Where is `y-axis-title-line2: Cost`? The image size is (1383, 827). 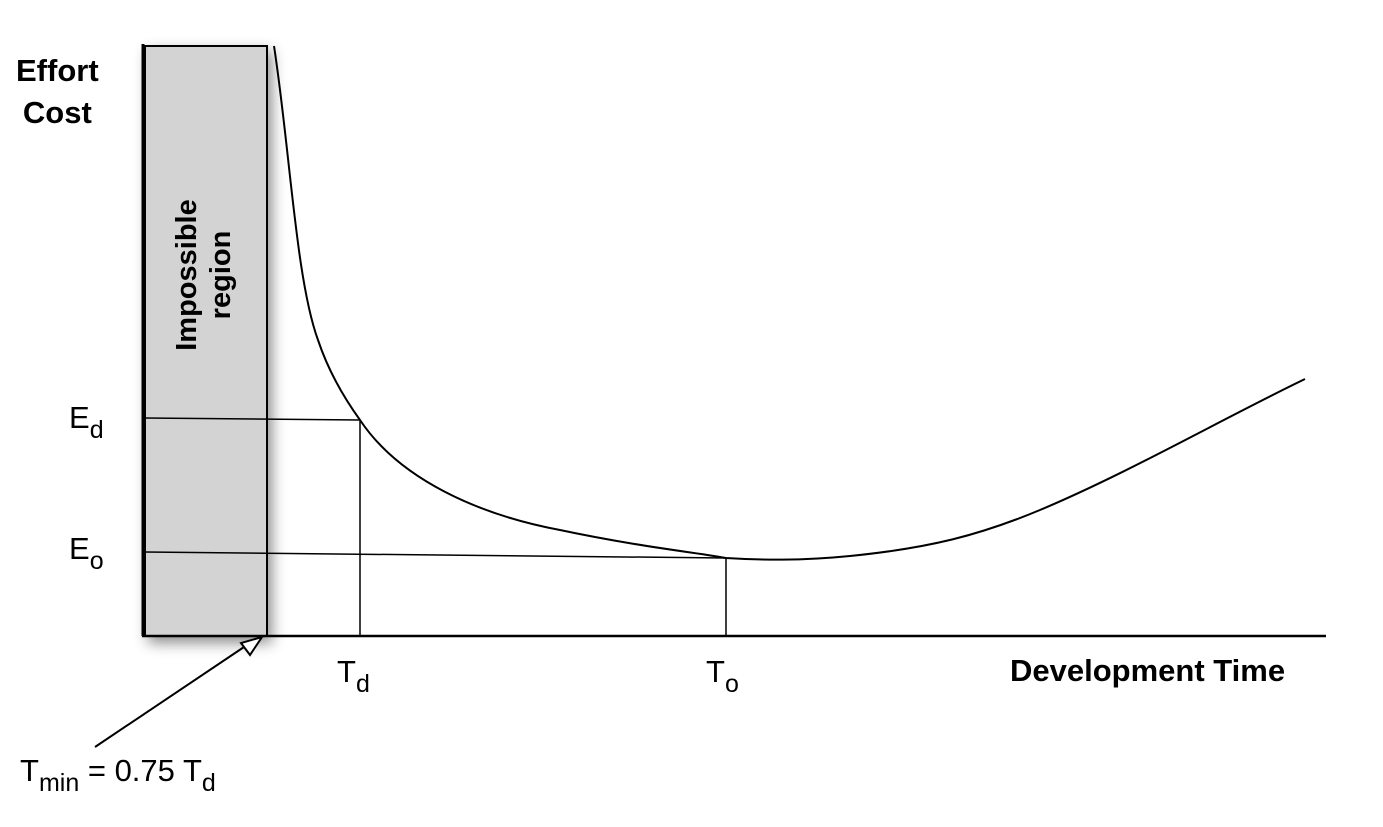 y-axis-title-line2: Cost is located at coordinates (57, 112).